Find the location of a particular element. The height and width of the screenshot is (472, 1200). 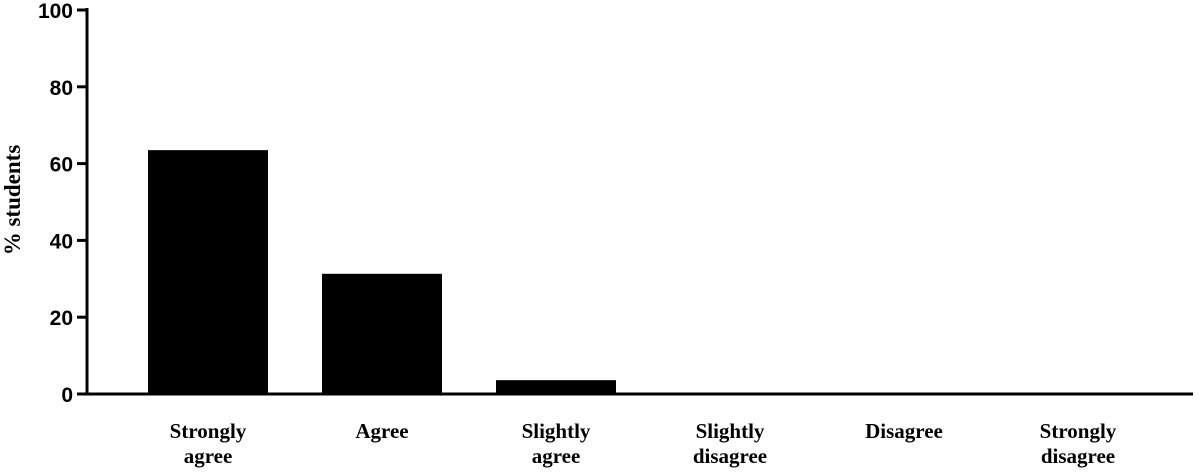

y-tick-label: 20 is located at coordinates (61, 318).